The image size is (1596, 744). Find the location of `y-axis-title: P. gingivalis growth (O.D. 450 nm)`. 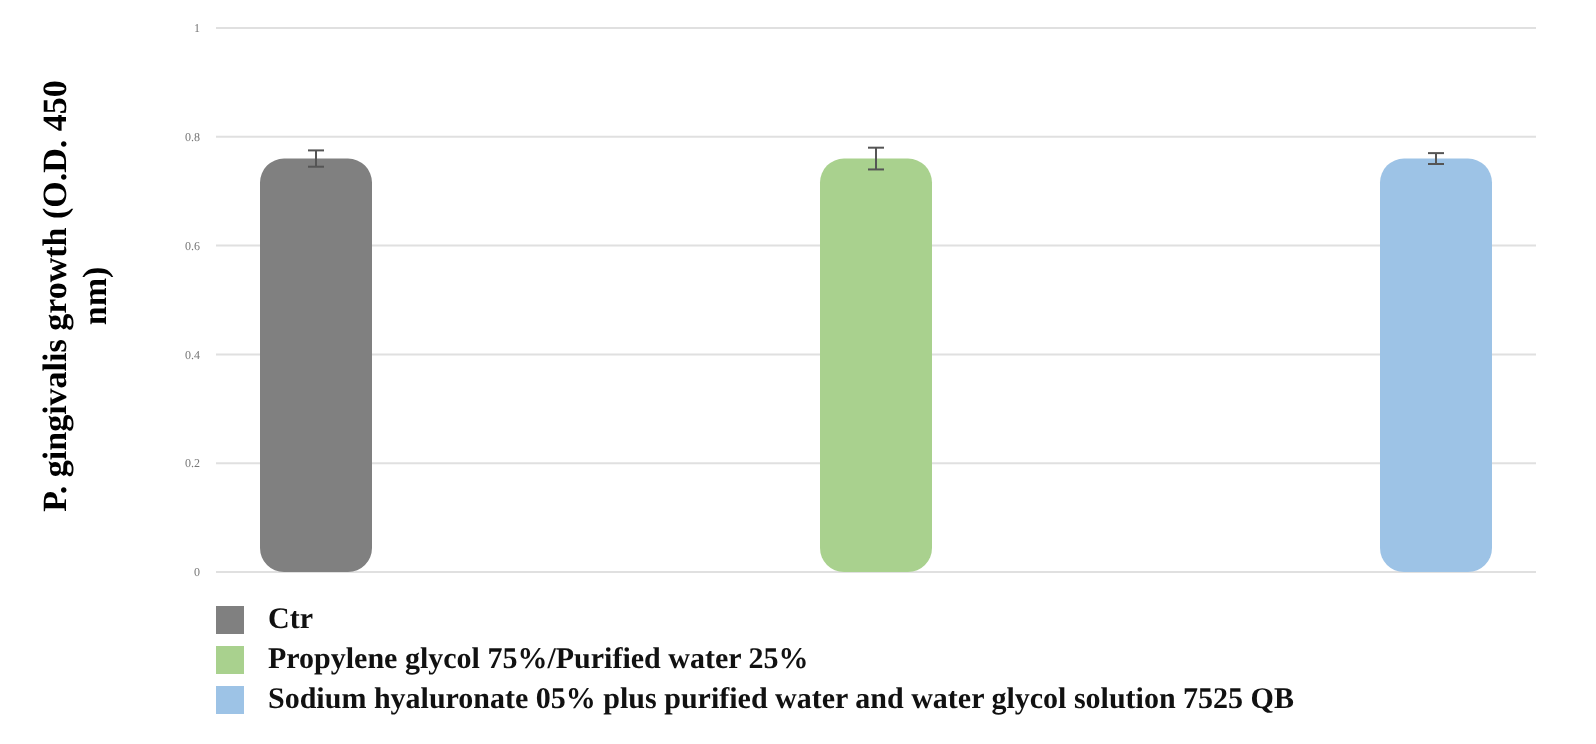

y-axis-title: P. gingivalis growth (O.D. 450 nm) is located at coordinates (76, 297).